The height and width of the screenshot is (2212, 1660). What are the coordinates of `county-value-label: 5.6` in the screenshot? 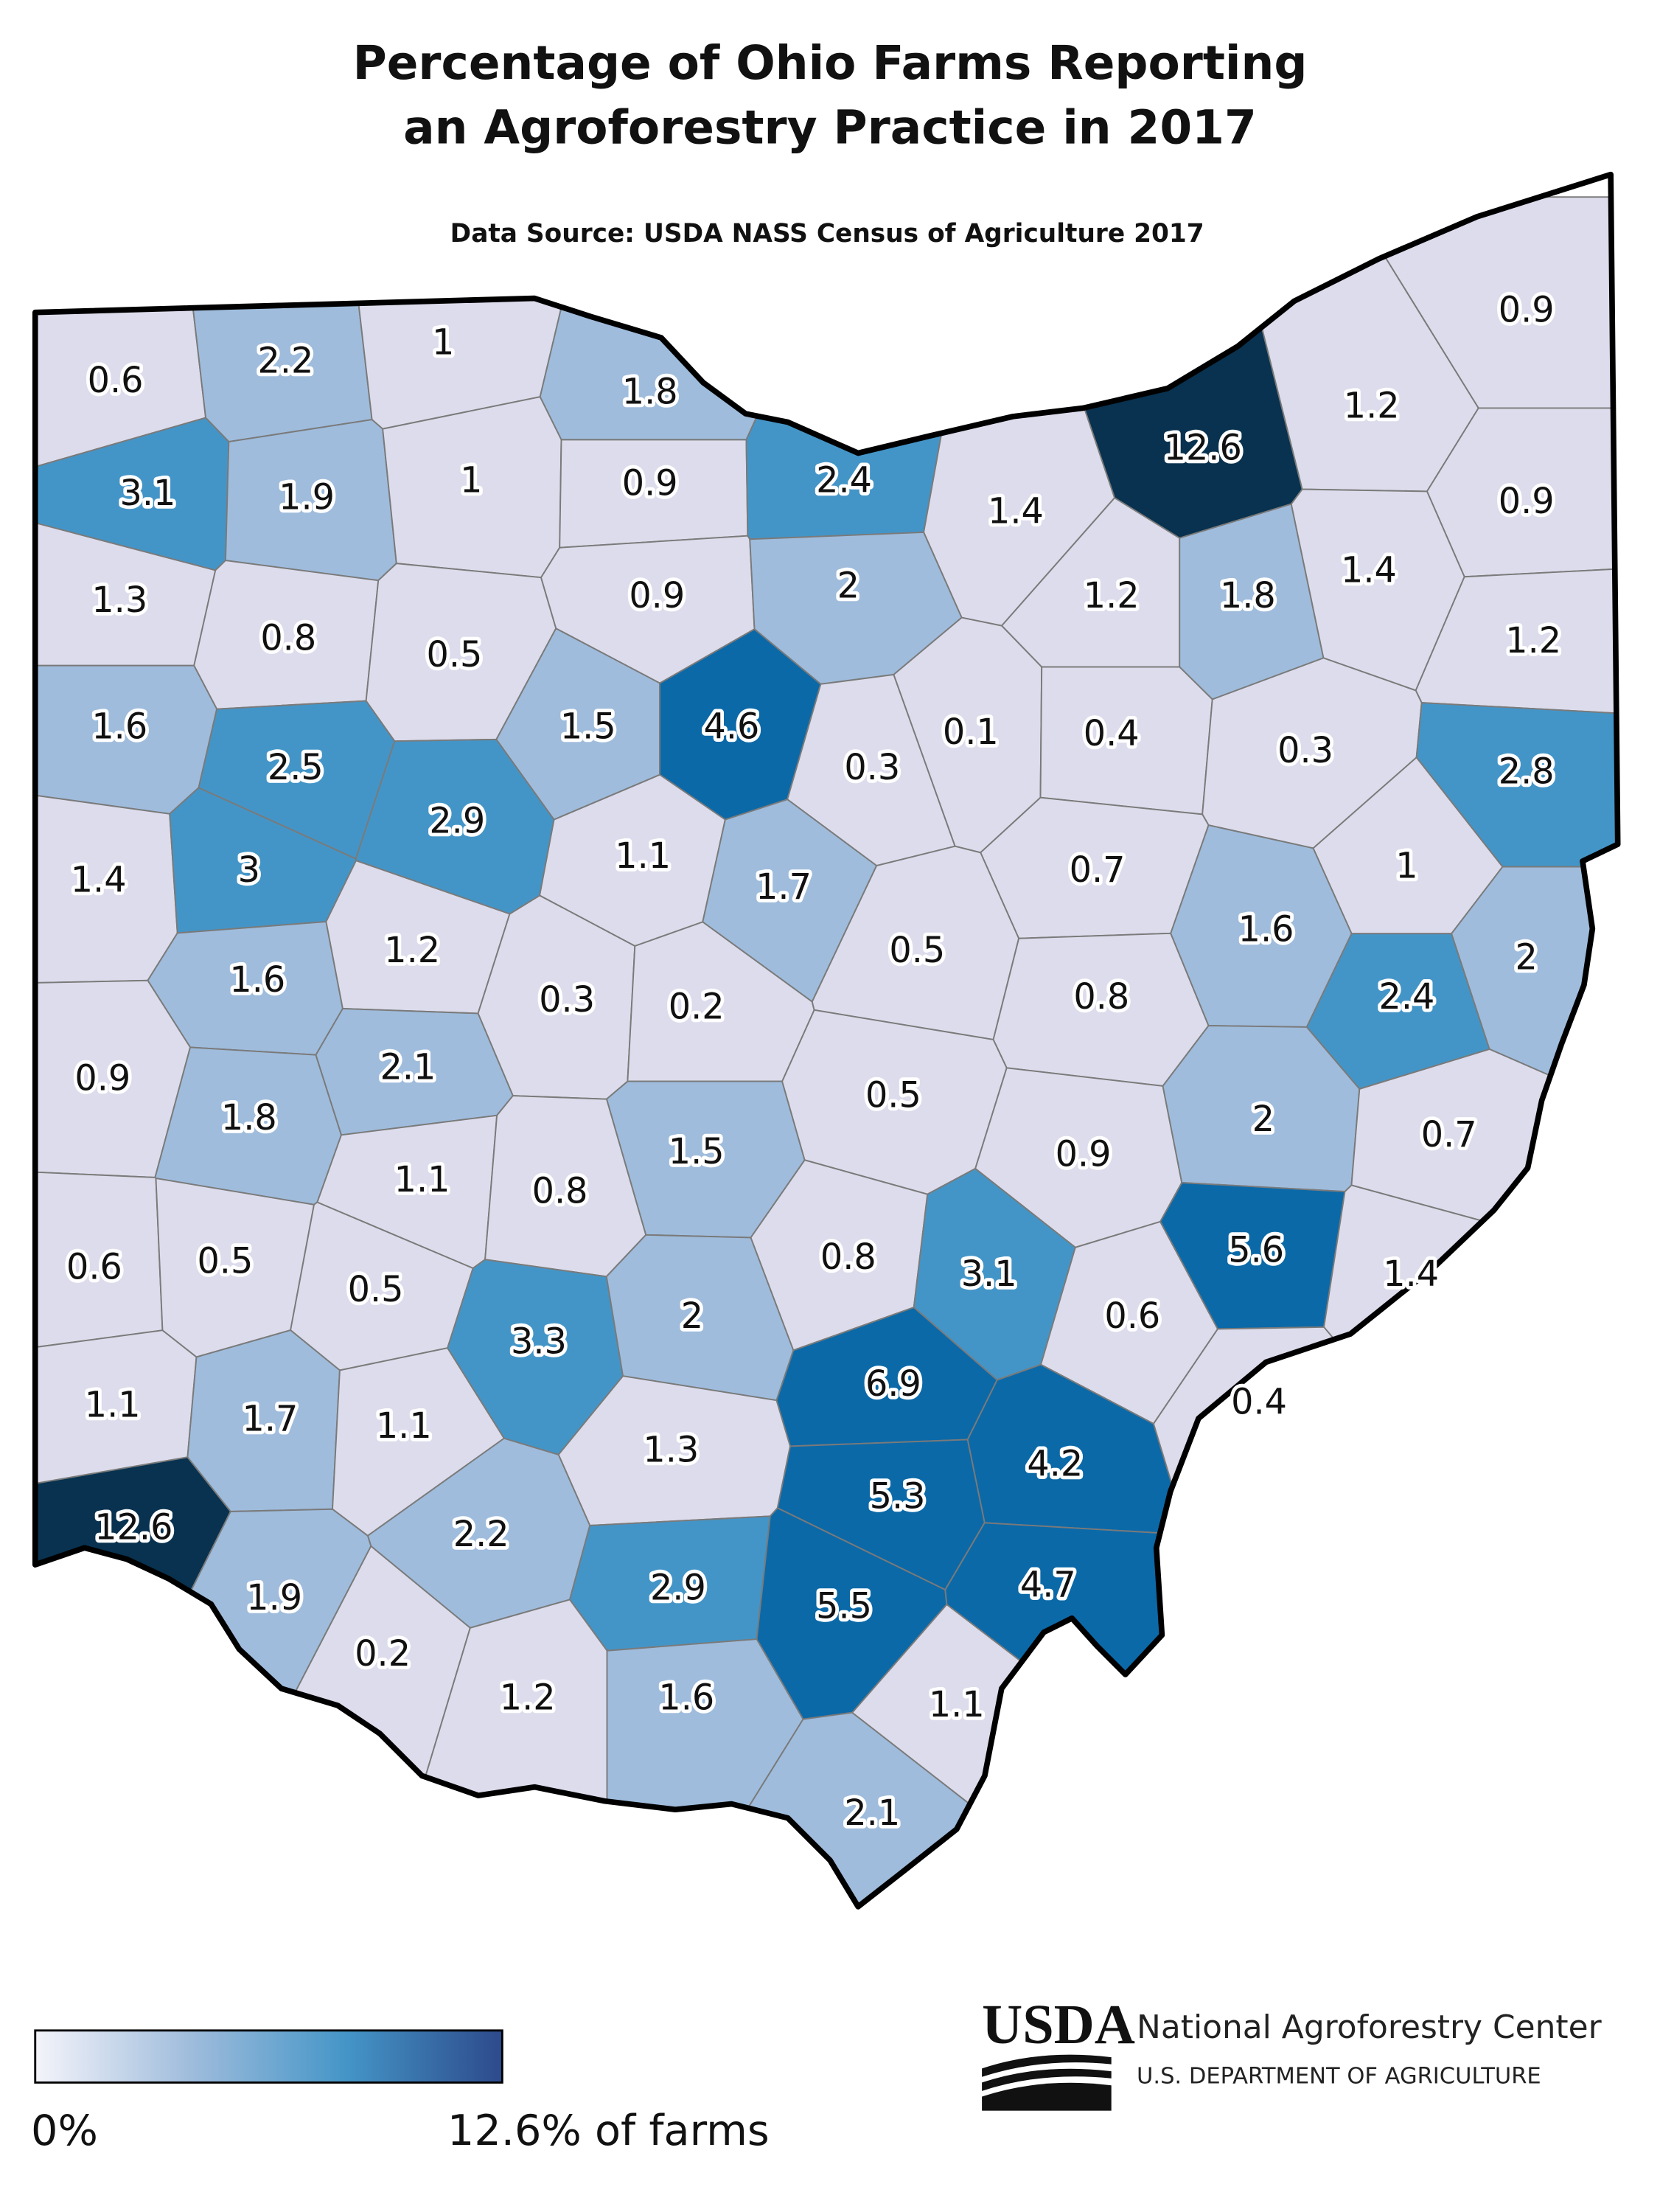 It's located at (1256, 1250).